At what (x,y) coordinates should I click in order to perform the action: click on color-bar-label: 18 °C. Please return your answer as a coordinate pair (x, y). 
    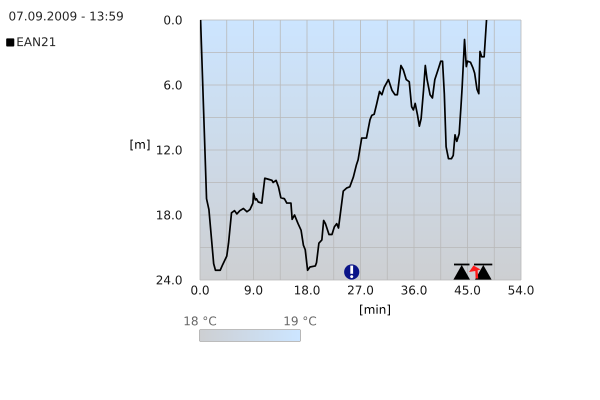
    Looking at the image, I should click on (200, 321).